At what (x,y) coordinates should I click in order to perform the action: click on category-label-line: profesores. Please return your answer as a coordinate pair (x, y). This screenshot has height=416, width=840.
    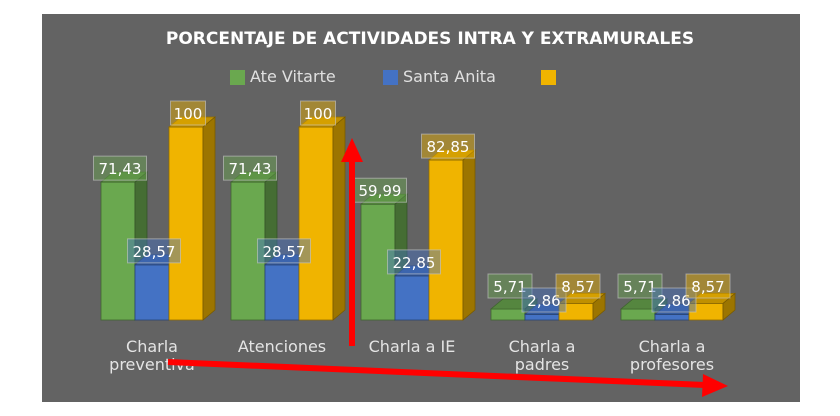
    Looking at the image, I should click on (672, 364).